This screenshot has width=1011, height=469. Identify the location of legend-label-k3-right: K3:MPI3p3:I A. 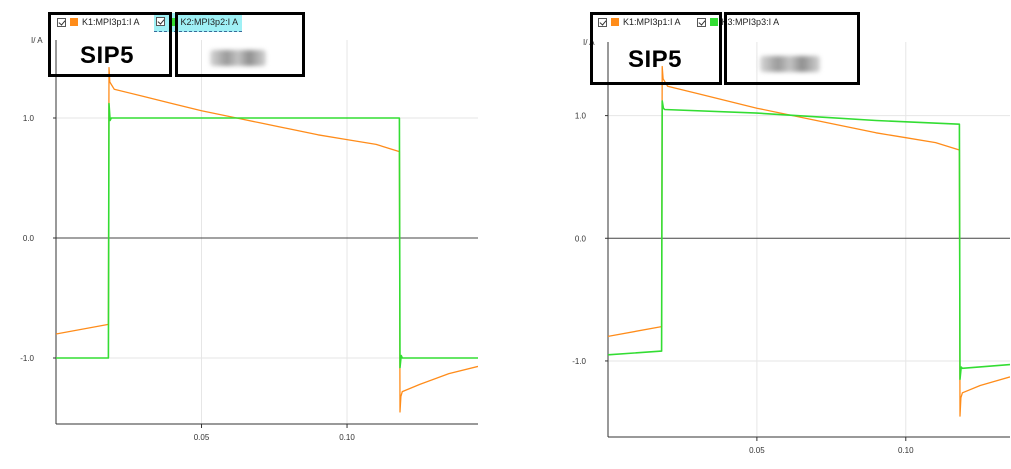
(750, 22).